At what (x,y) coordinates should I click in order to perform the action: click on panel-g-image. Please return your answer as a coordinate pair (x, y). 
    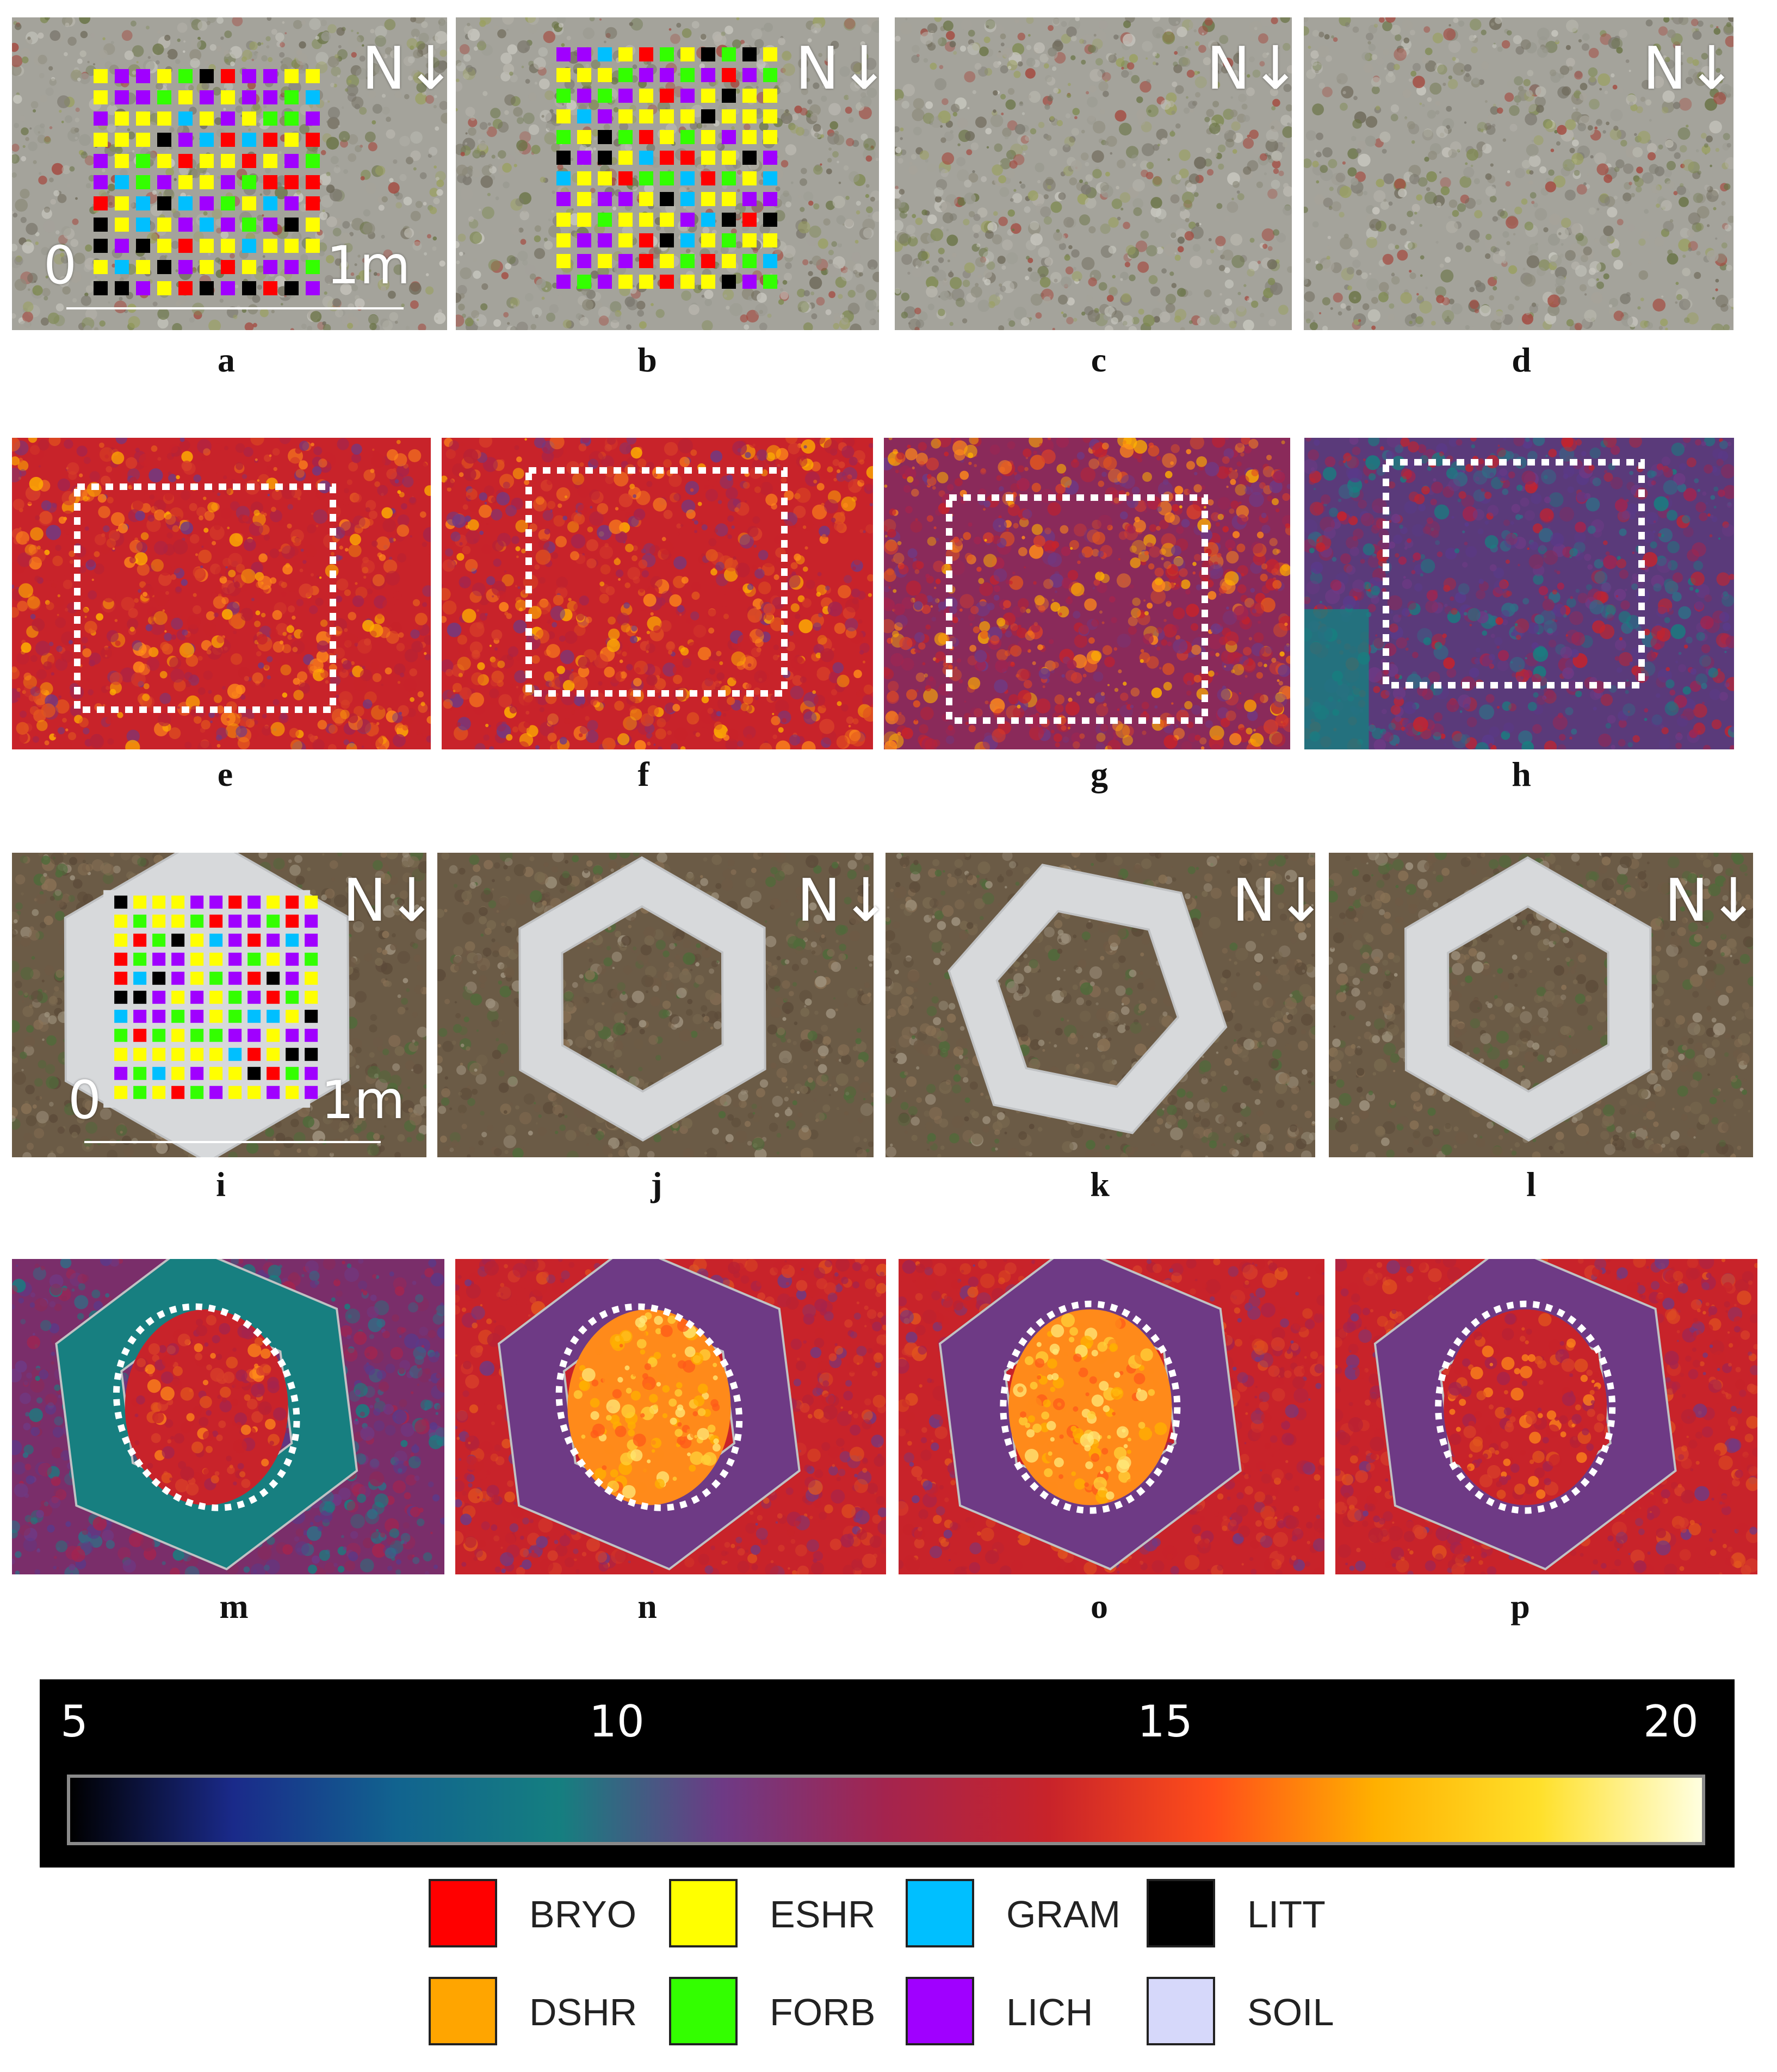
    Looking at the image, I should click on (1087, 593).